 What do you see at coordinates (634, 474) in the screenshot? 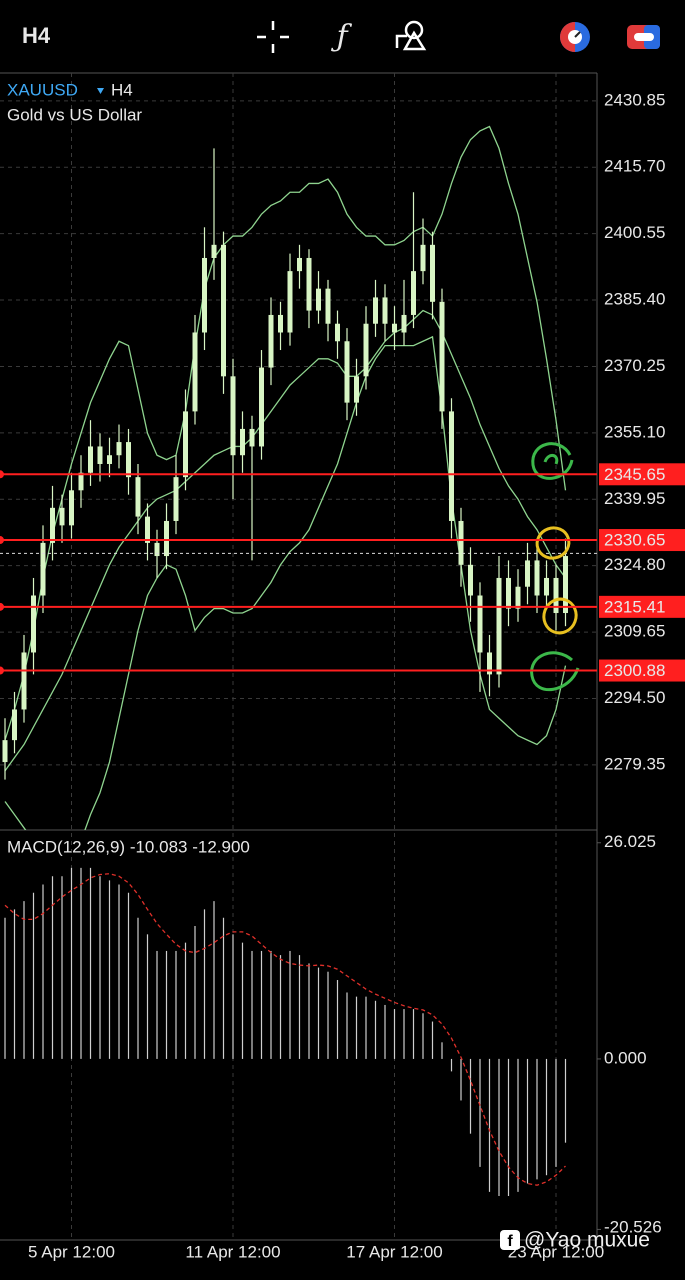
I see `level-label: 2345.65` at bounding box center [634, 474].